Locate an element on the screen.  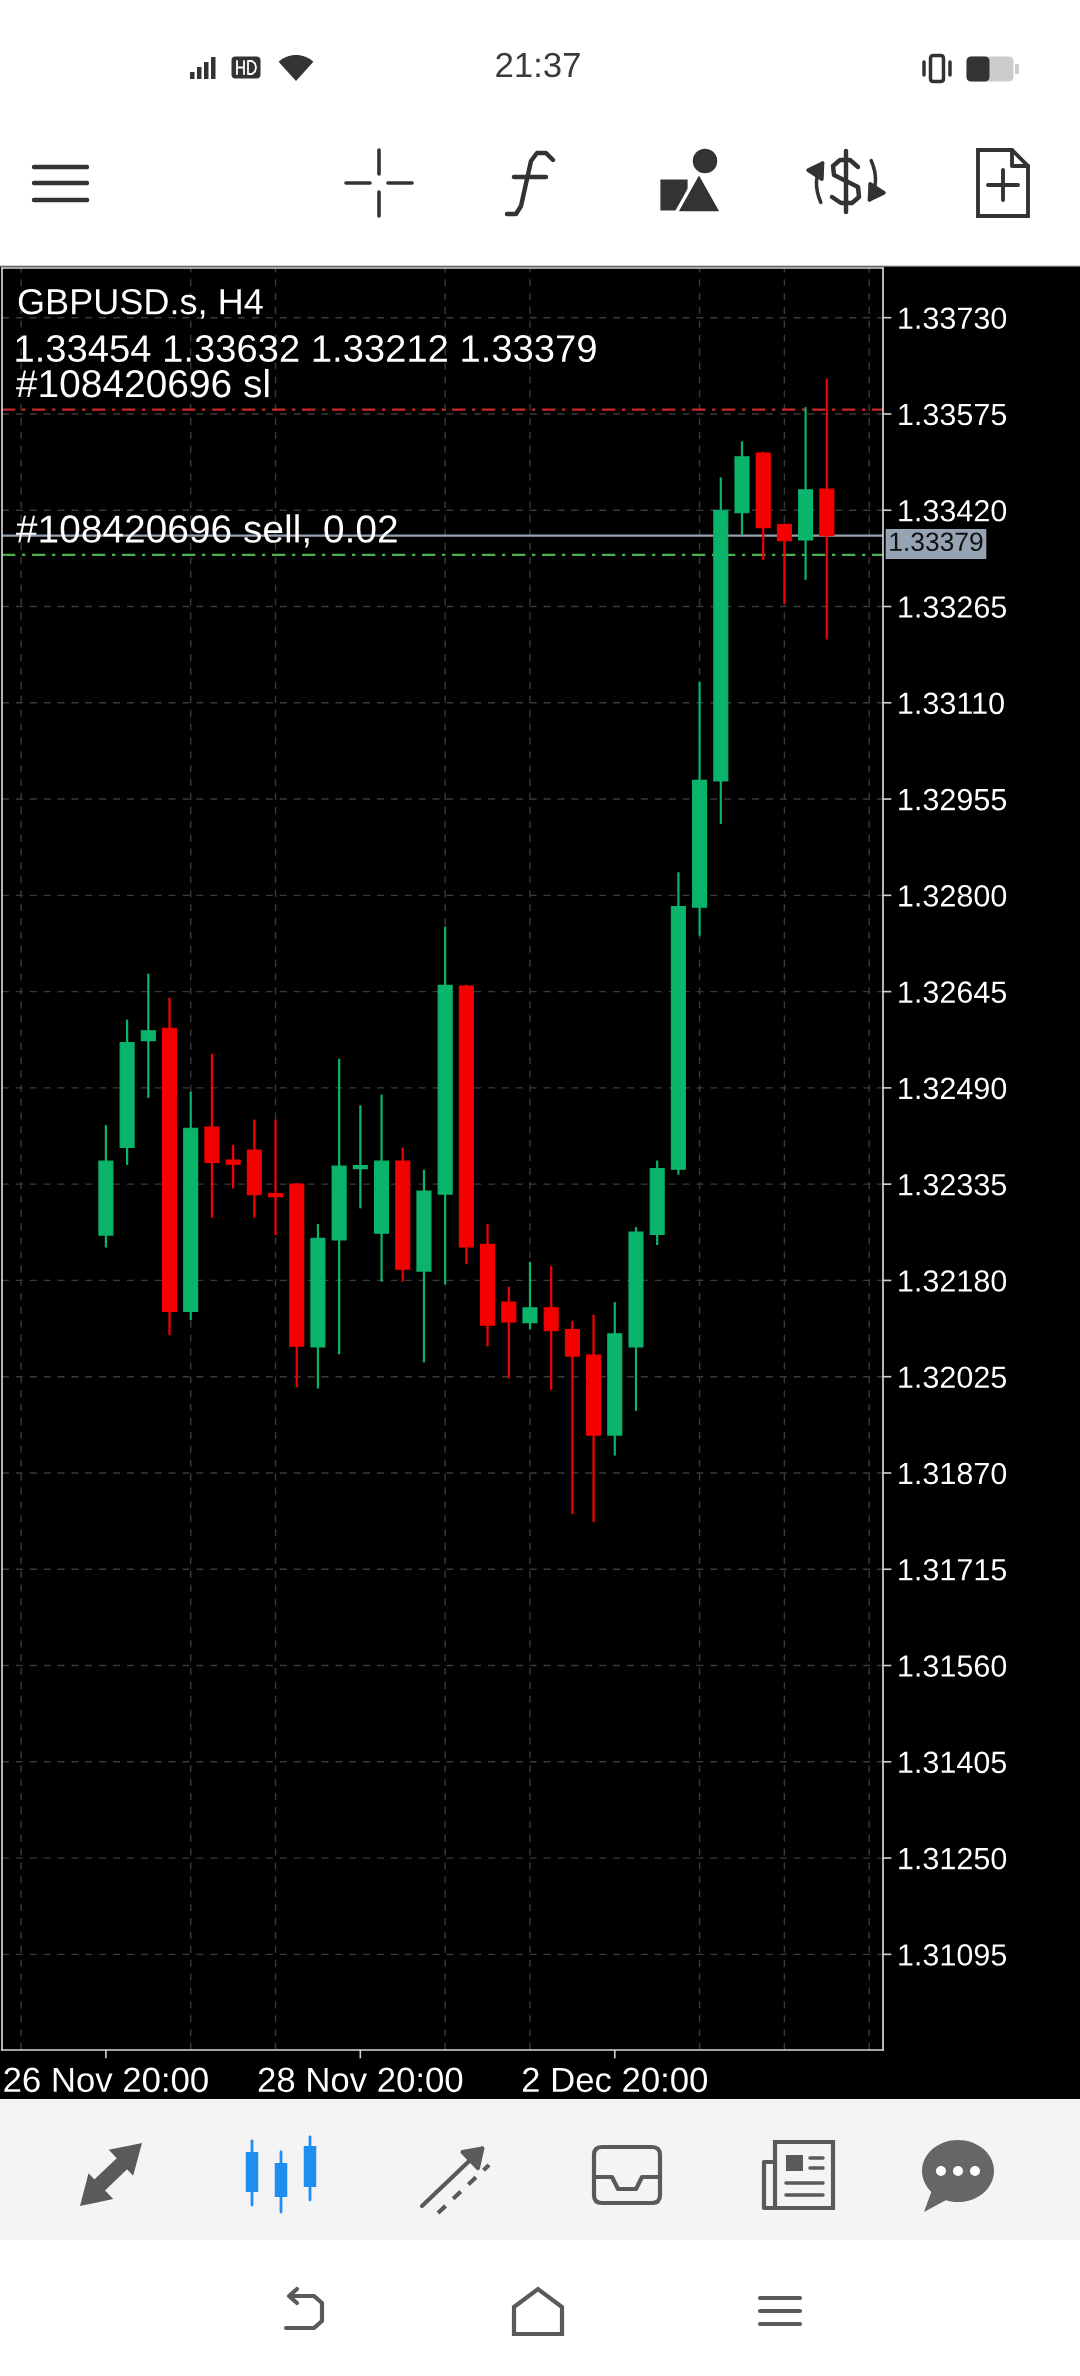
y-tick-label: 1.32180 is located at coordinates (953, 1281).